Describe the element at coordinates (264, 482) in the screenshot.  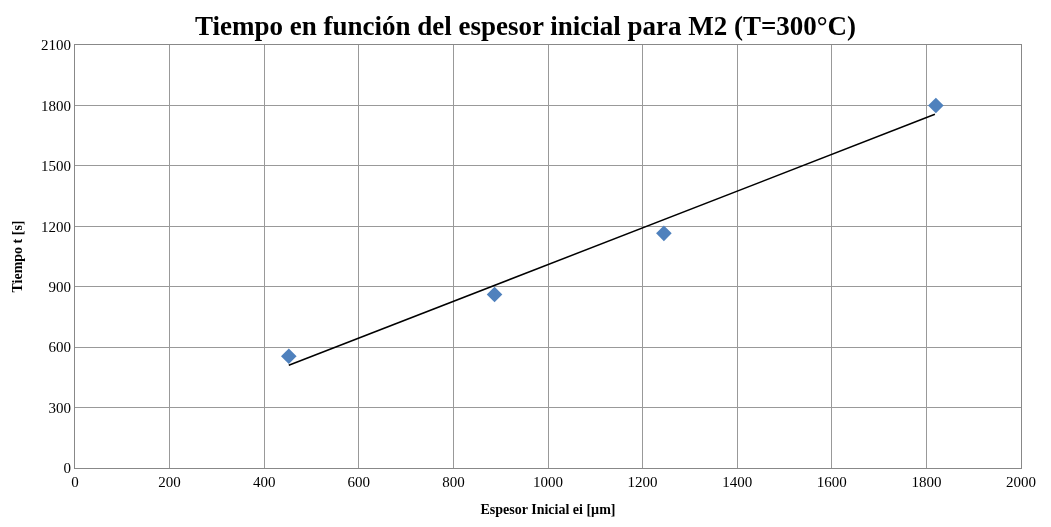
I see `x-tick-label: 400` at that location.